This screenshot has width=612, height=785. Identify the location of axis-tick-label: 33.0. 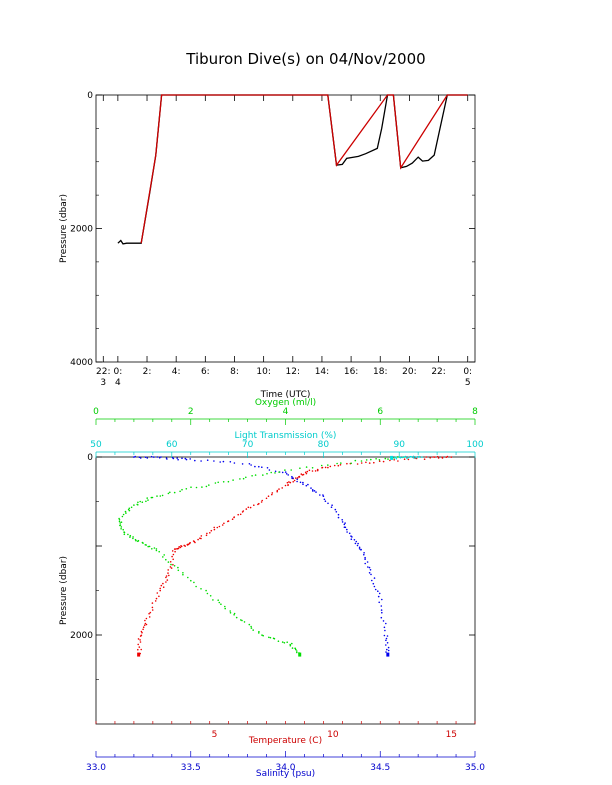
(96, 768).